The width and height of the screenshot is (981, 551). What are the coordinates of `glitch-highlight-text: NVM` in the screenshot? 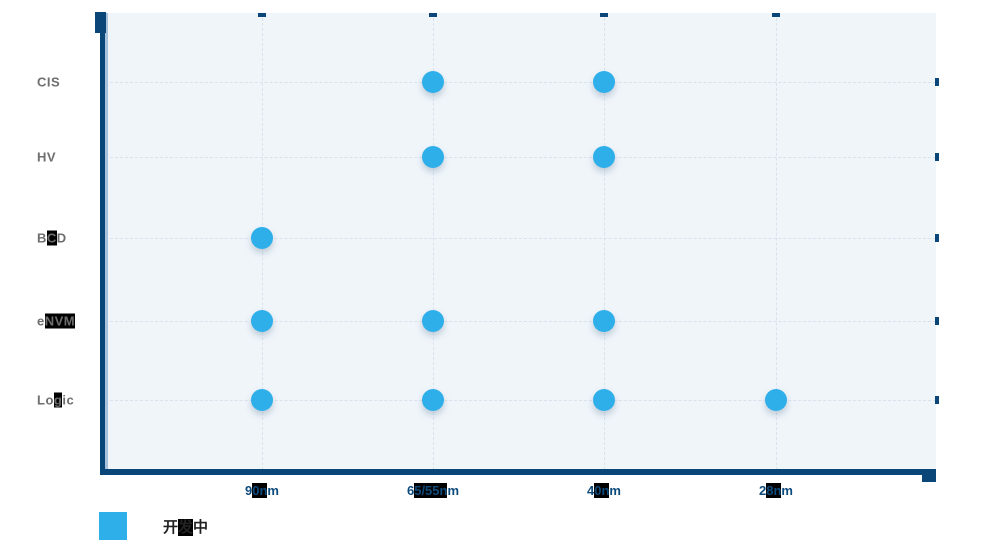 It's located at (60, 321).